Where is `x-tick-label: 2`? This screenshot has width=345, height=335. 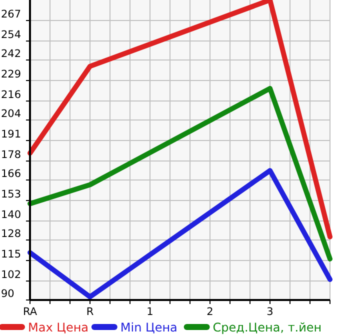 x-tick-label: 2 is located at coordinates (210, 312).